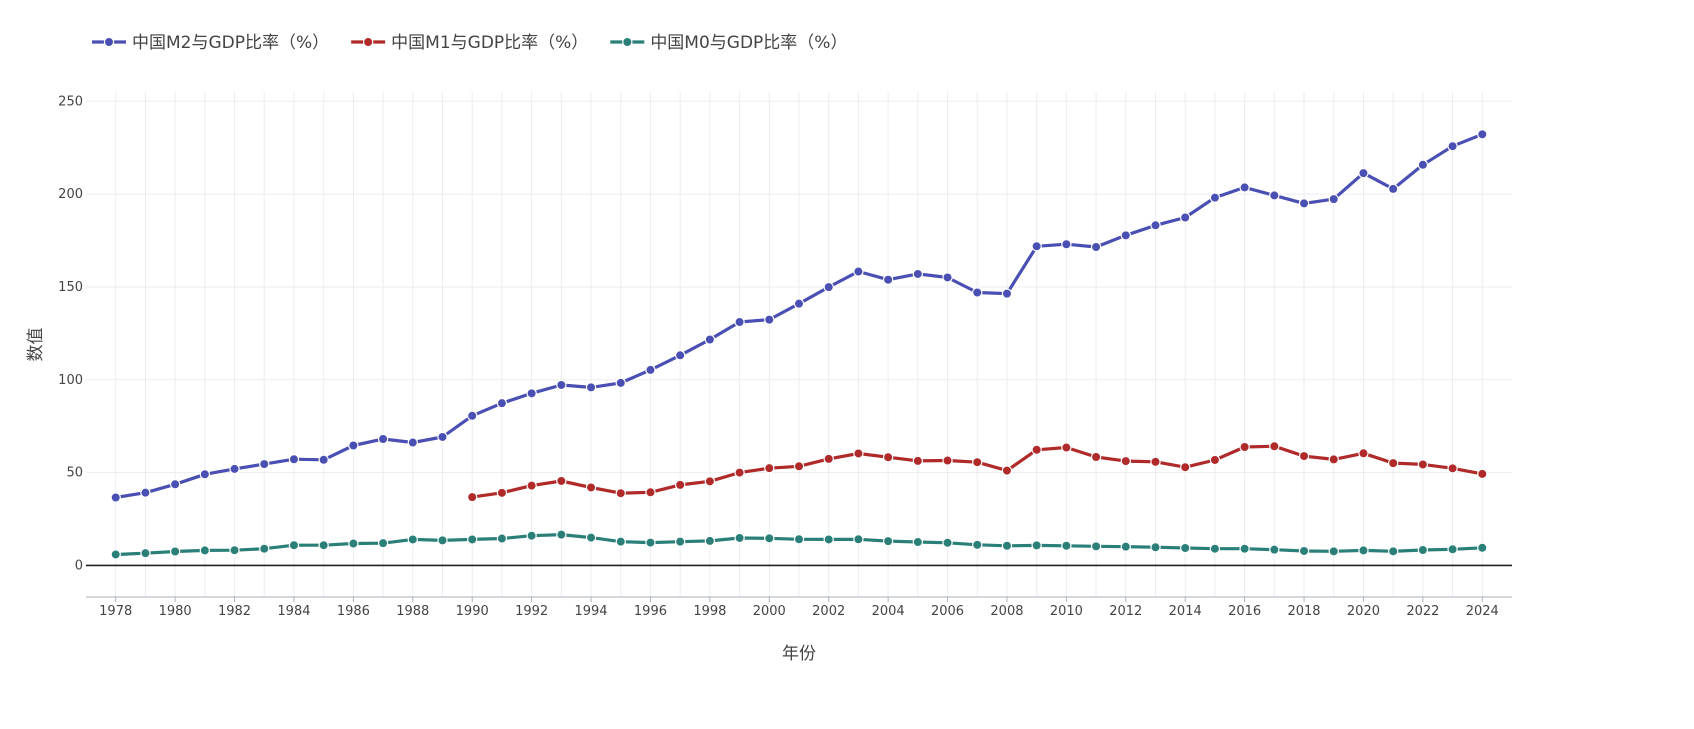 The width and height of the screenshot is (1694, 729). I want to click on legend-item-3: 中国M0与GDP比率（%）, so click(728, 43).